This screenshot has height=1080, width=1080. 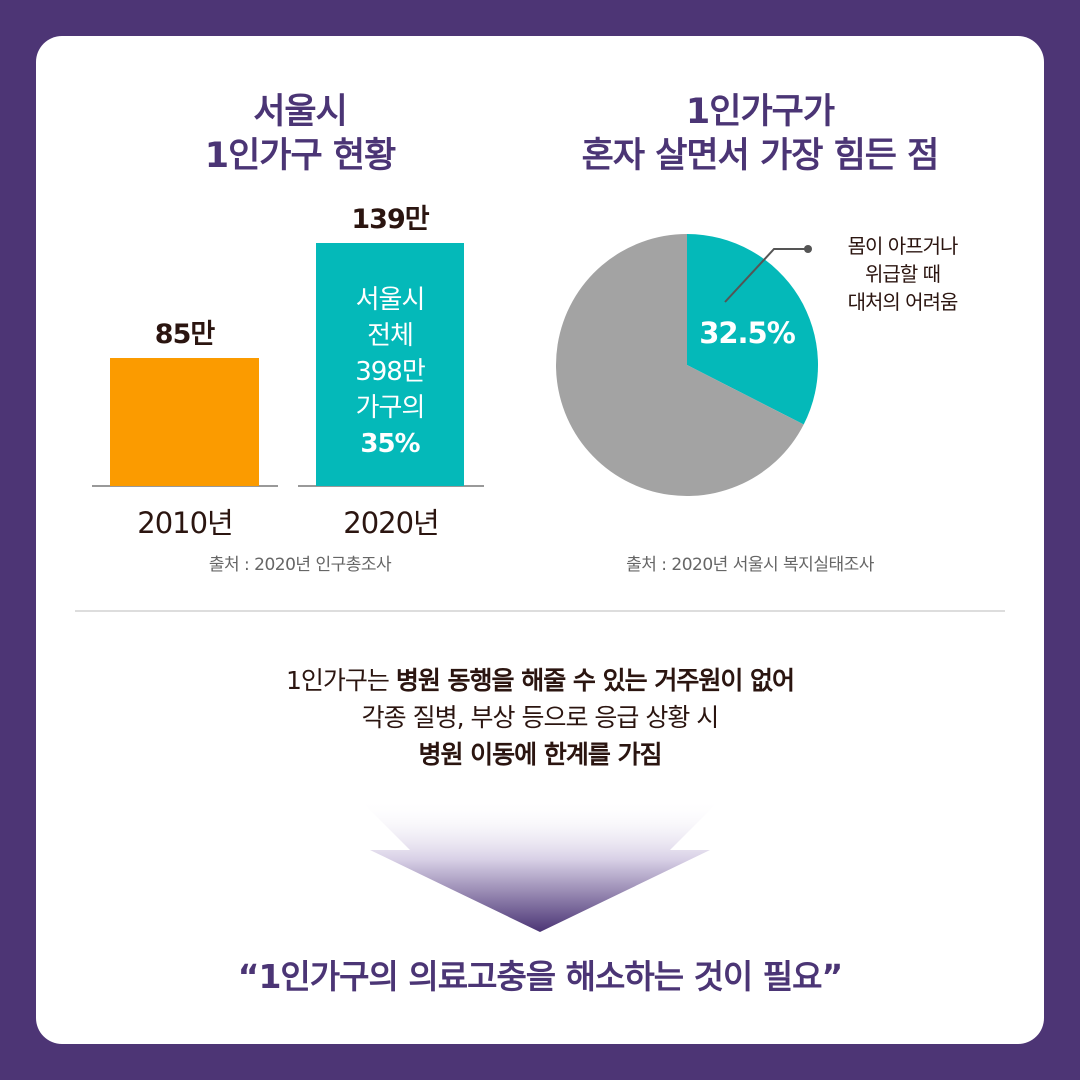 What do you see at coordinates (808, 249) in the screenshot?
I see `callout-dot` at bounding box center [808, 249].